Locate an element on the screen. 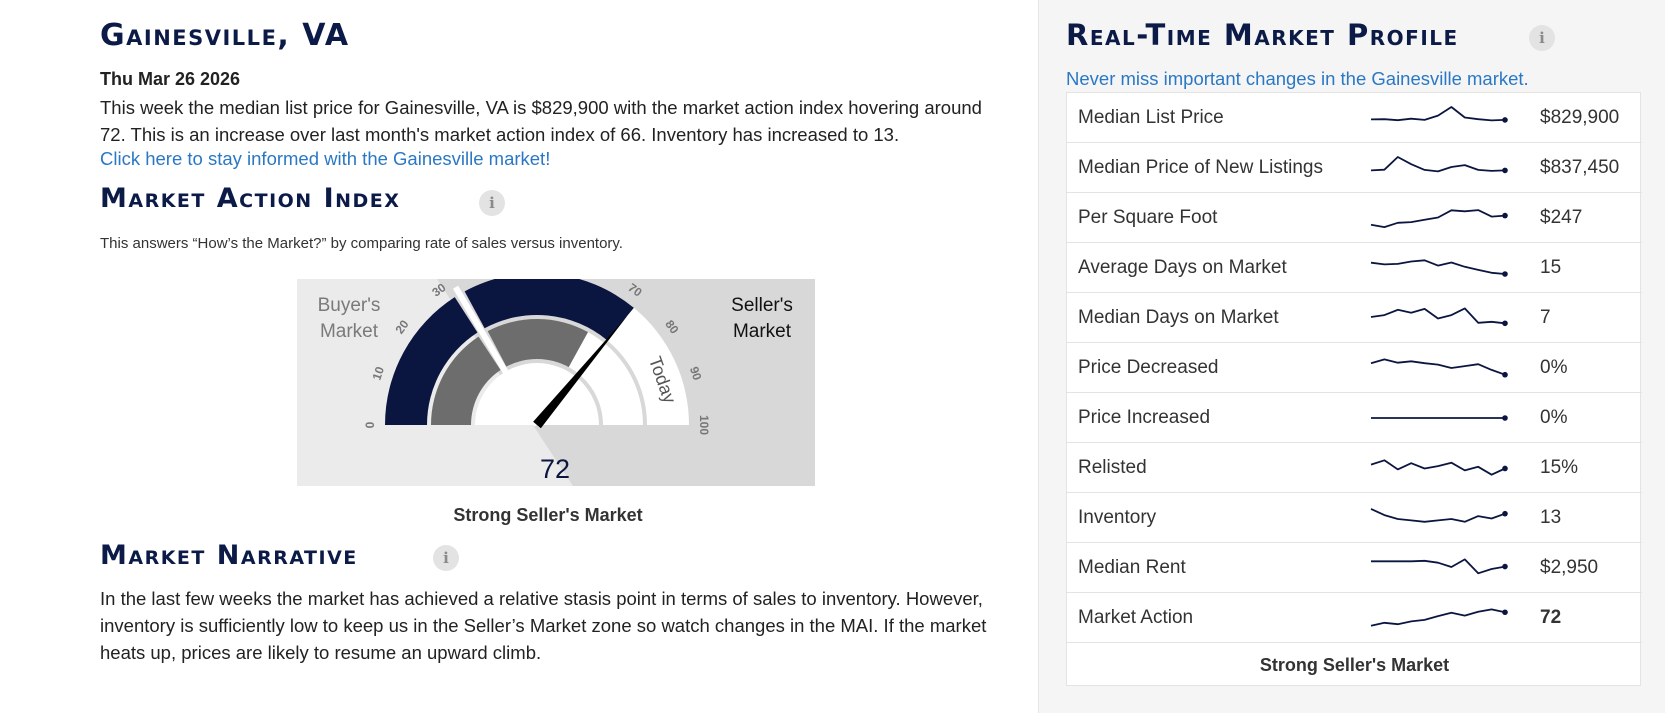 The height and width of the screenshot is (713, 1665). profile-row-label: Median Rent is located at coordinates (1132, 567).